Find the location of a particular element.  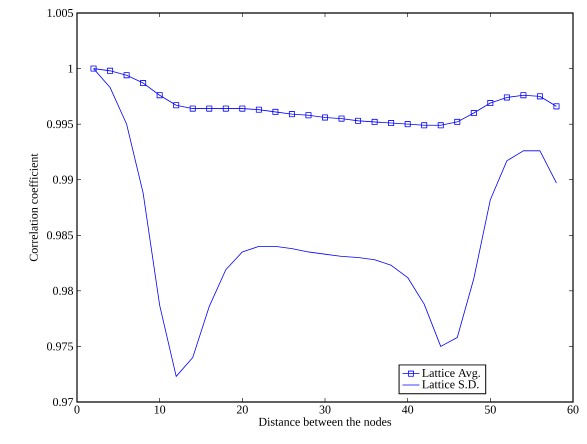

y-tick-label: 0.97 is located at coordinates (63, 402).